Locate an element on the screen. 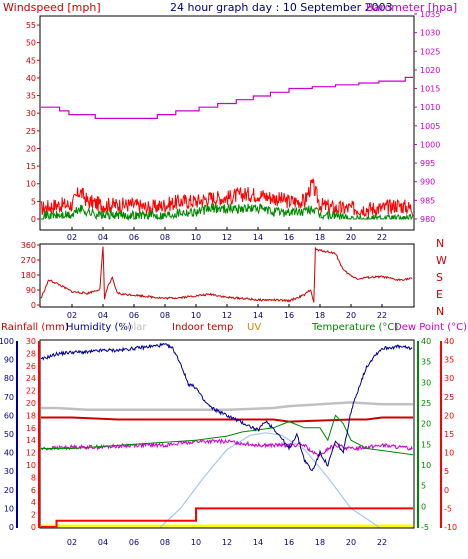 This screenshot has width=468, height=559. barometer-axis-title: Barometer [hpa] is located at coordinates (411, 7).